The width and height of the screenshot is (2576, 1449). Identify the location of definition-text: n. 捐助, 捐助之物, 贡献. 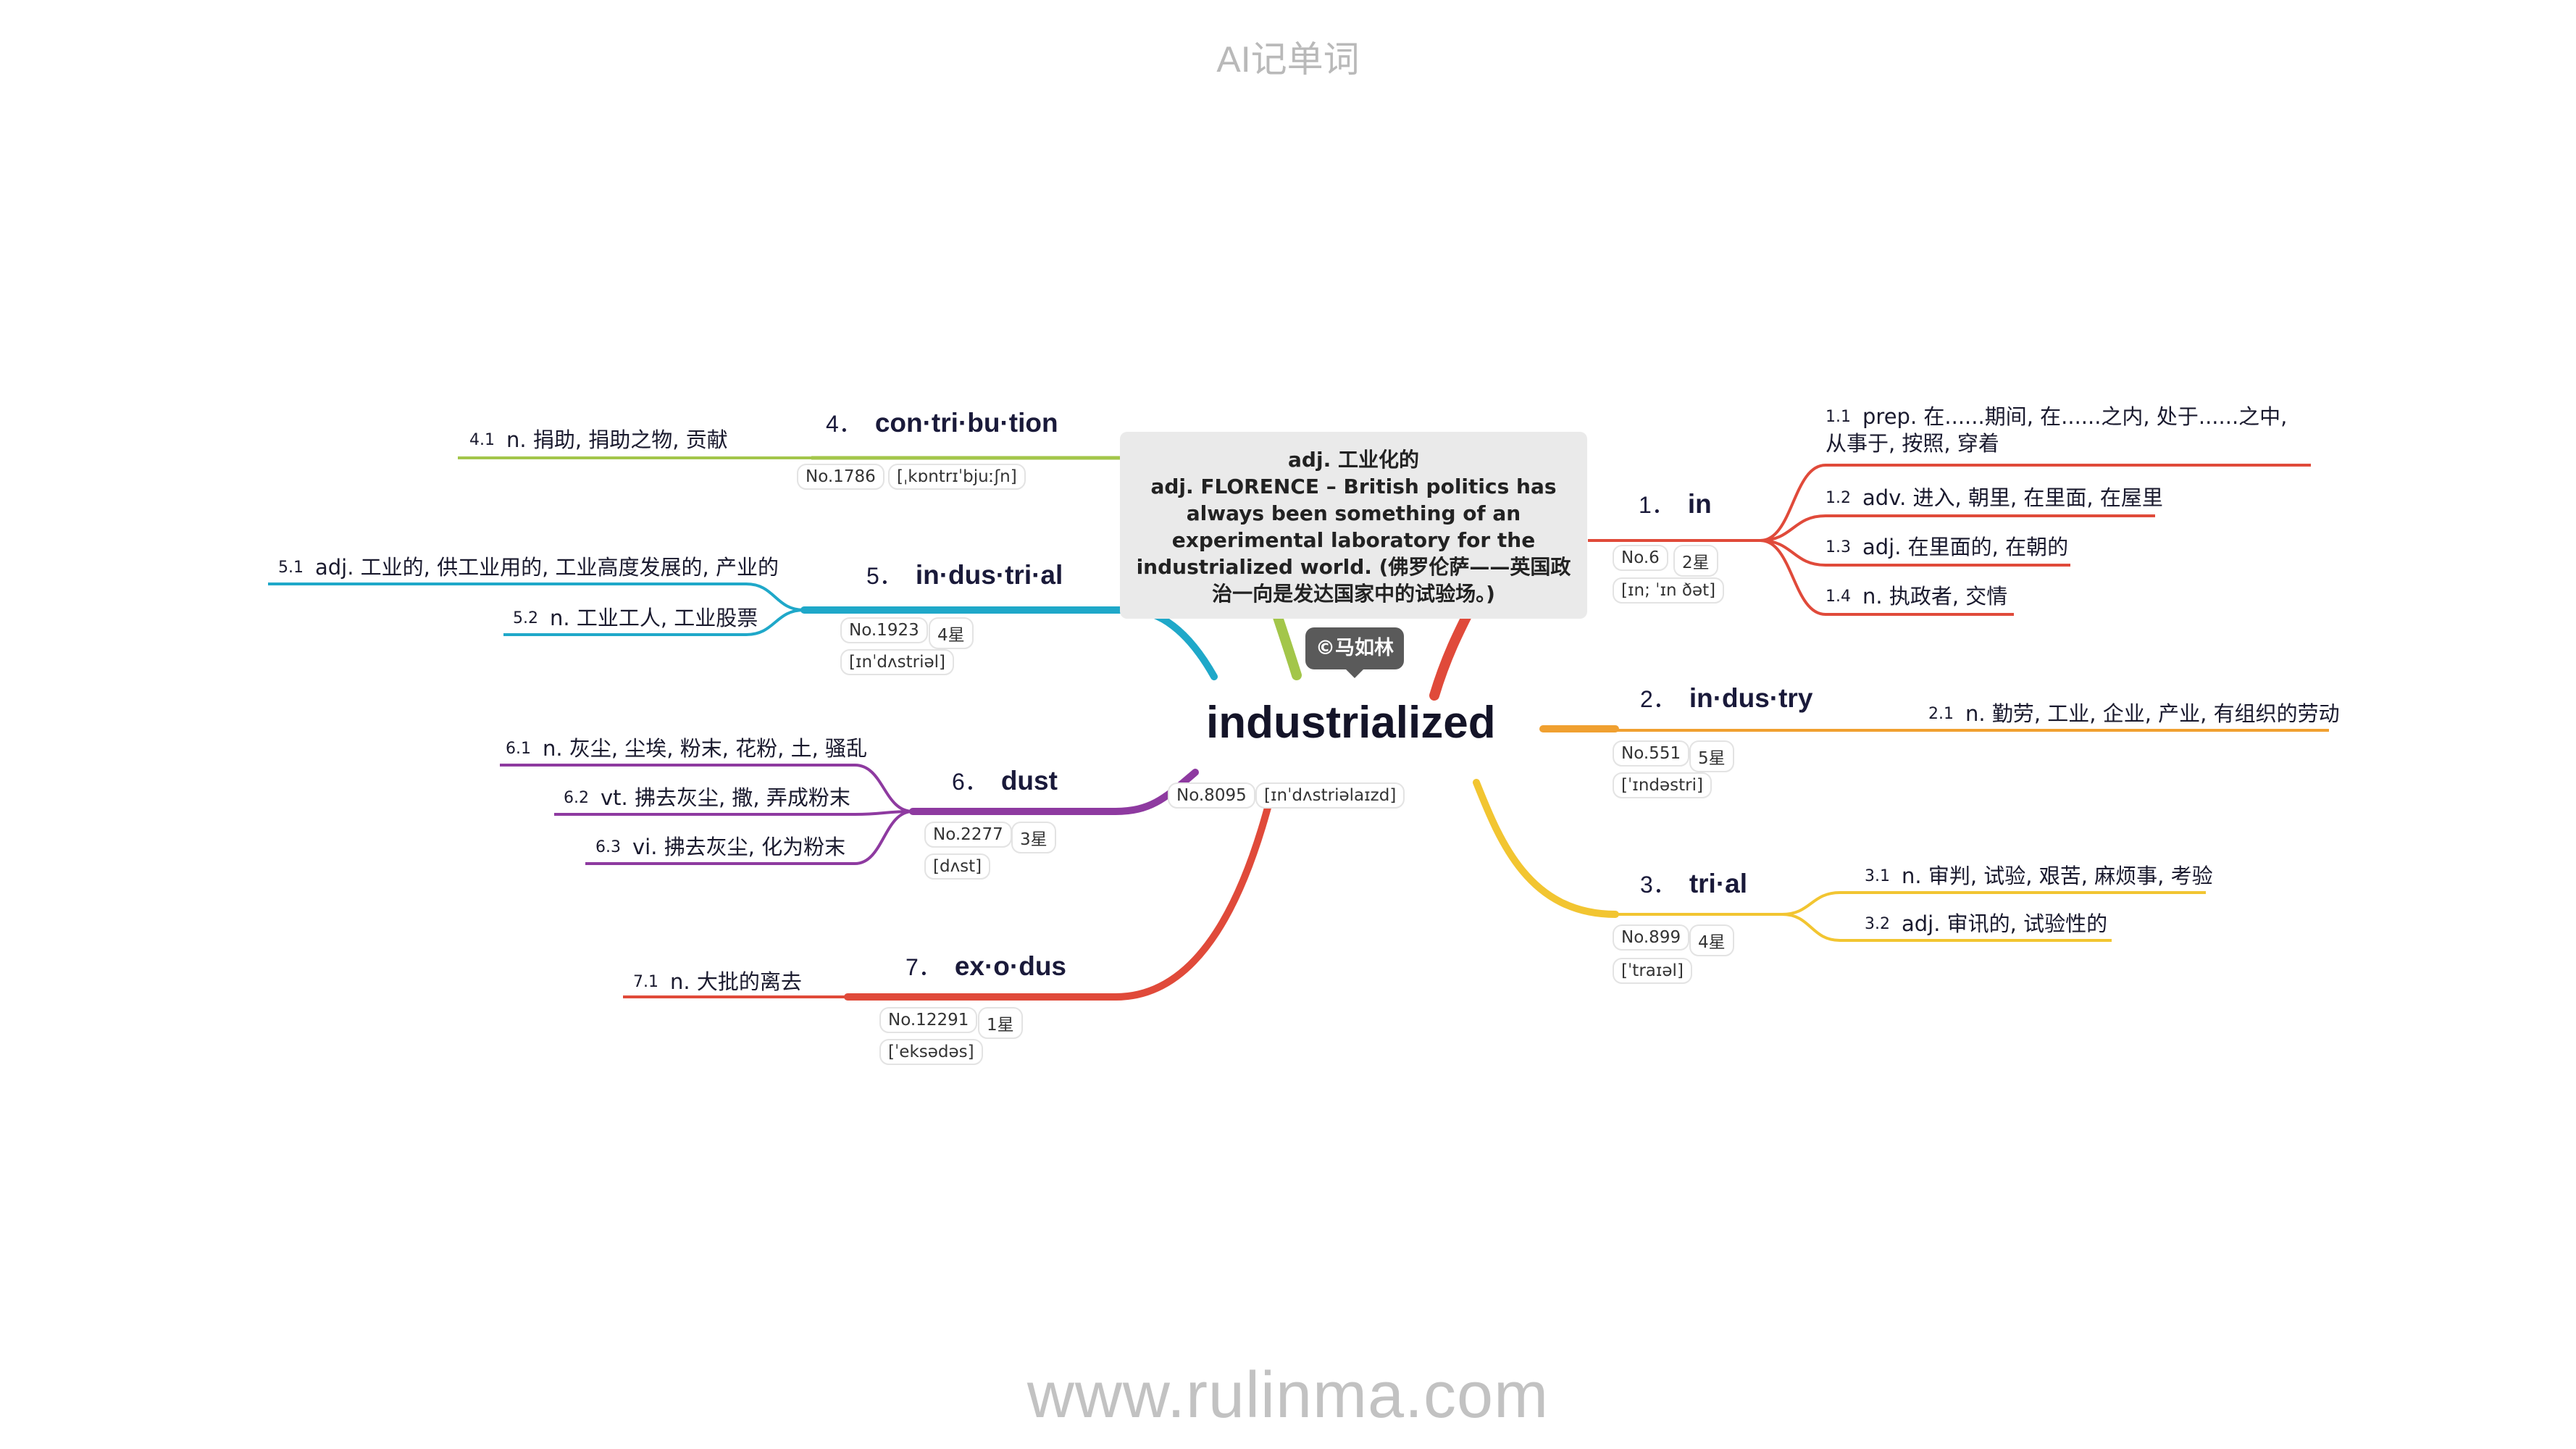
(617, 440).